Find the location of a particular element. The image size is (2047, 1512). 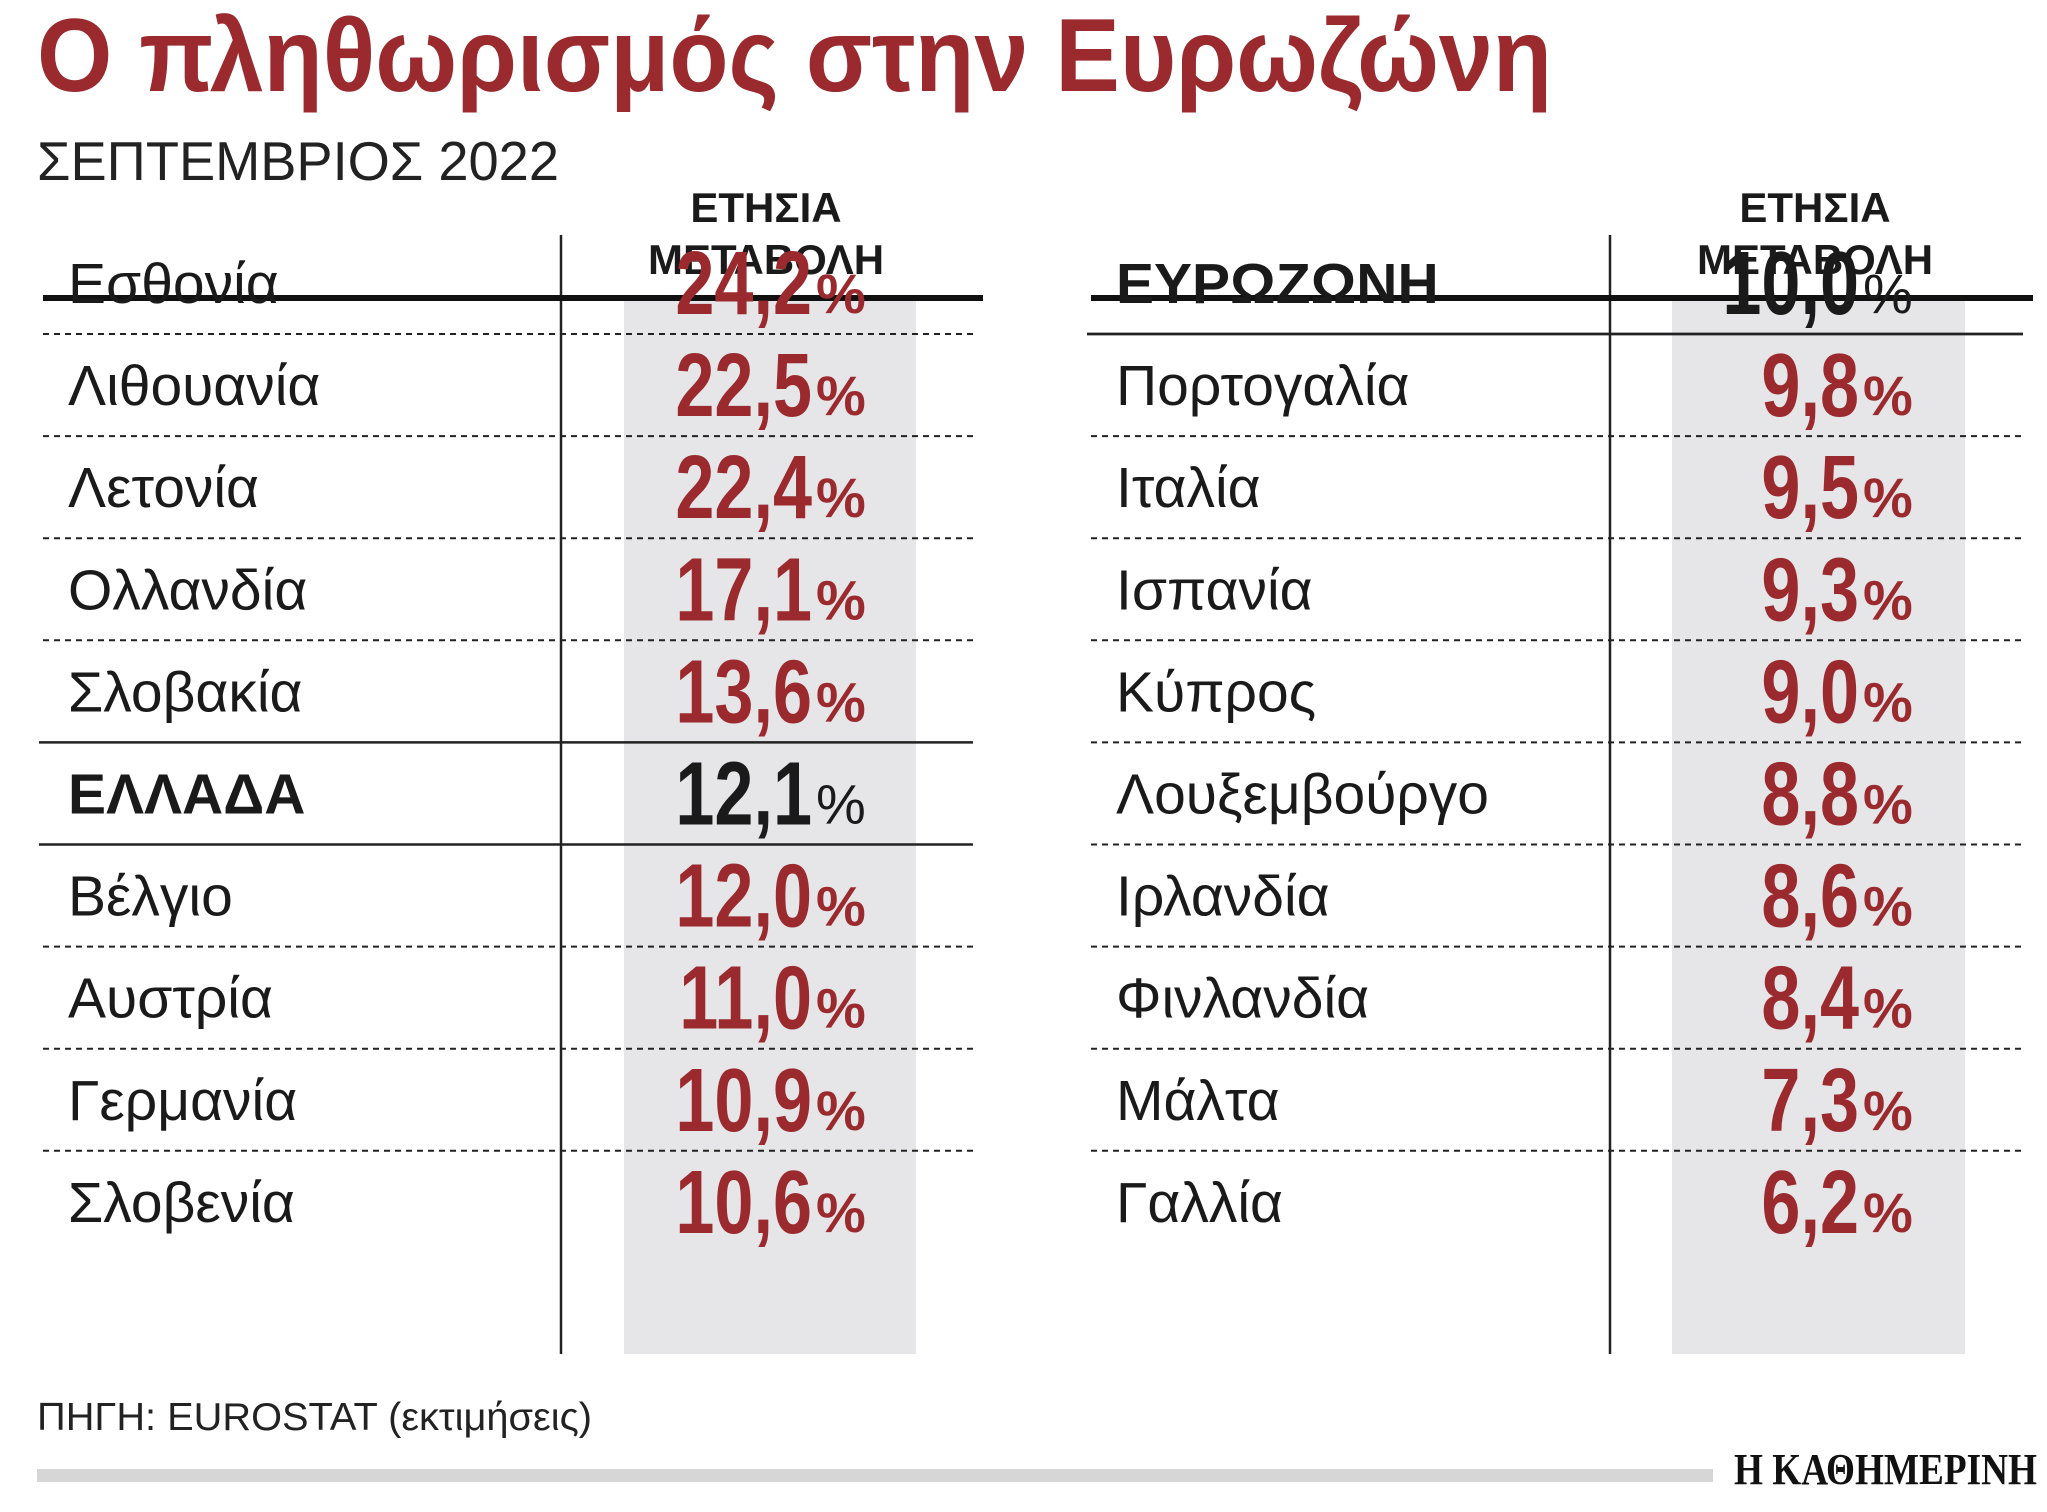

title: Ο πληθωρισμός στην Ευρωζώνη is located at coordinates (794, 57).